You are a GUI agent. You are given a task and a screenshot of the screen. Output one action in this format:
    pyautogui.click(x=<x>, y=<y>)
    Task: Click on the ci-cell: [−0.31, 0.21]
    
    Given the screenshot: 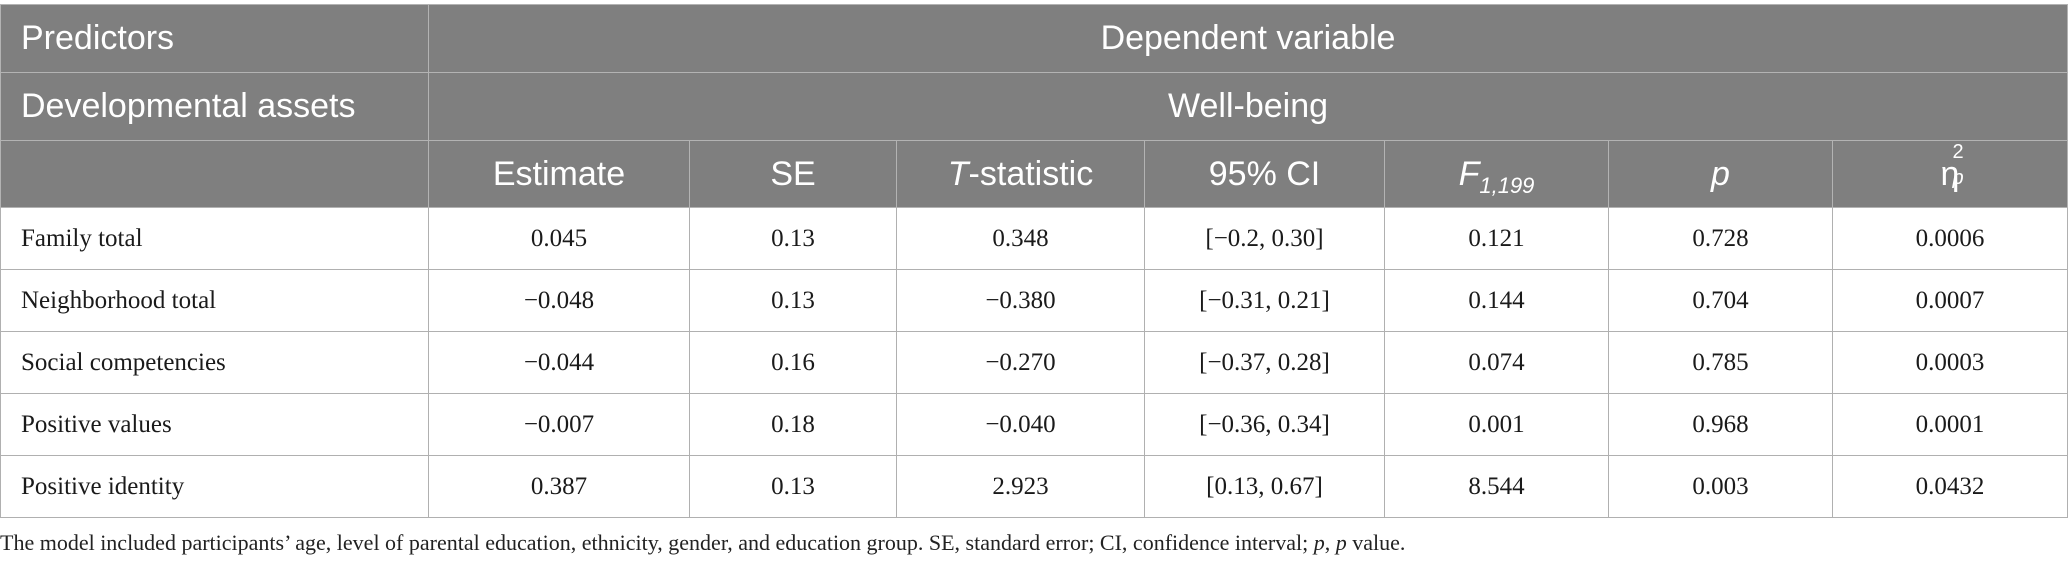 What is the action you would take?
    pyautogui.click(x=1264, y=300)
    